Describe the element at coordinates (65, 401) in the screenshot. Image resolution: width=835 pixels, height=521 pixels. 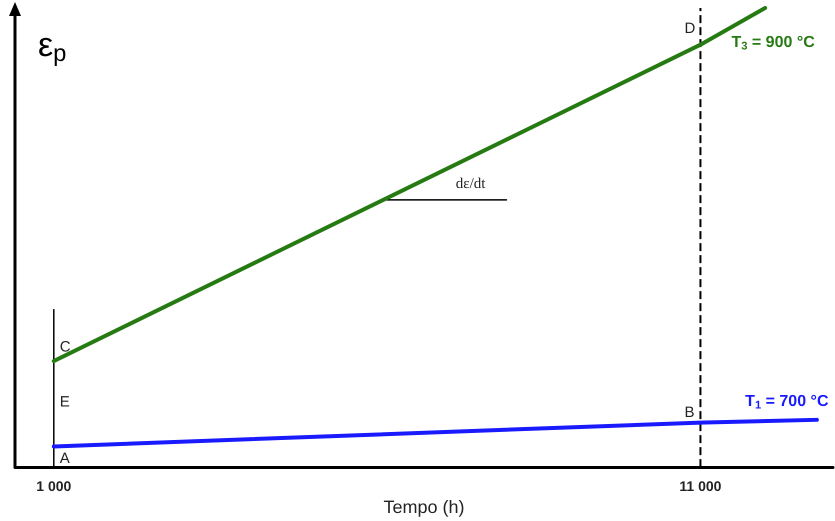
I see `annotation: E` at that location.